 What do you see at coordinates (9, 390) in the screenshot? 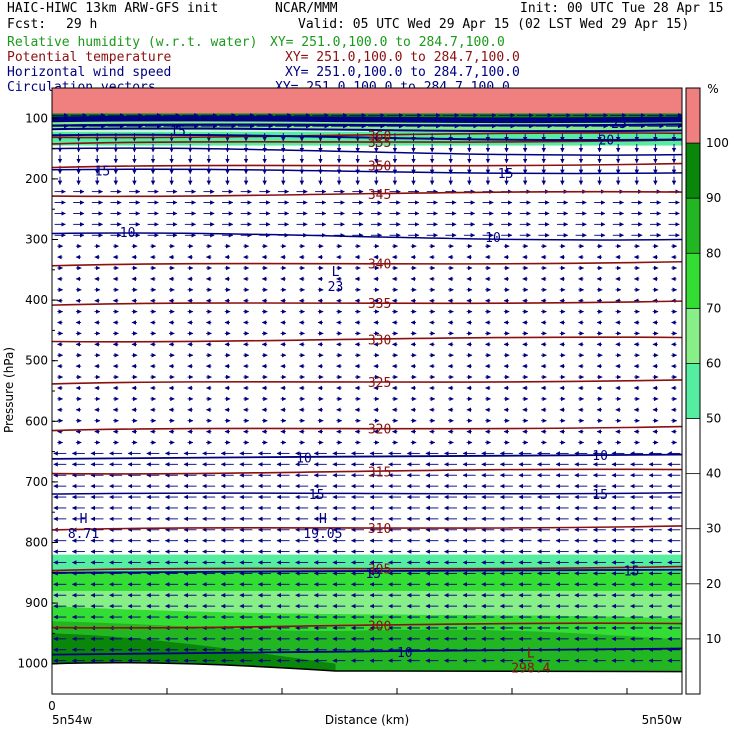
I see `y-axis-title: Pressure (hPa)` at bounding box center [9, 390].